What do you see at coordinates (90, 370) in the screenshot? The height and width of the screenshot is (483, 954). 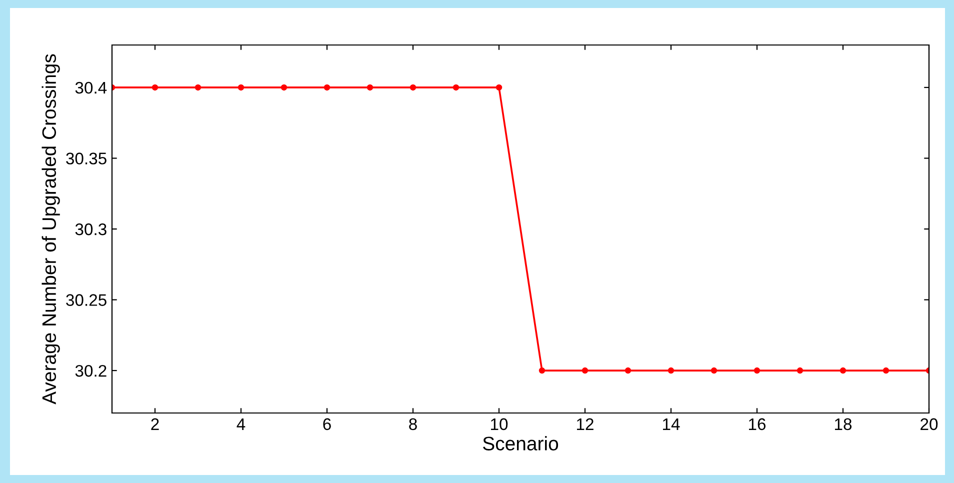 I see `y-tick-label: 30.2` at bounding box center [90, 370].